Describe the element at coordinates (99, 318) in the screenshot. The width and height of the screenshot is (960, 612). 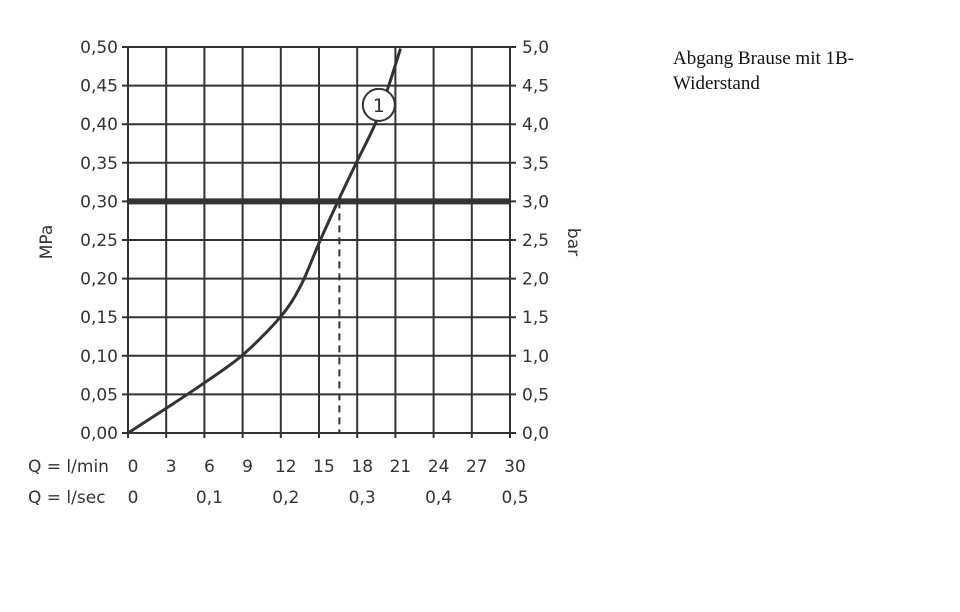
I see `y-tick-label: 0,15` at that location.